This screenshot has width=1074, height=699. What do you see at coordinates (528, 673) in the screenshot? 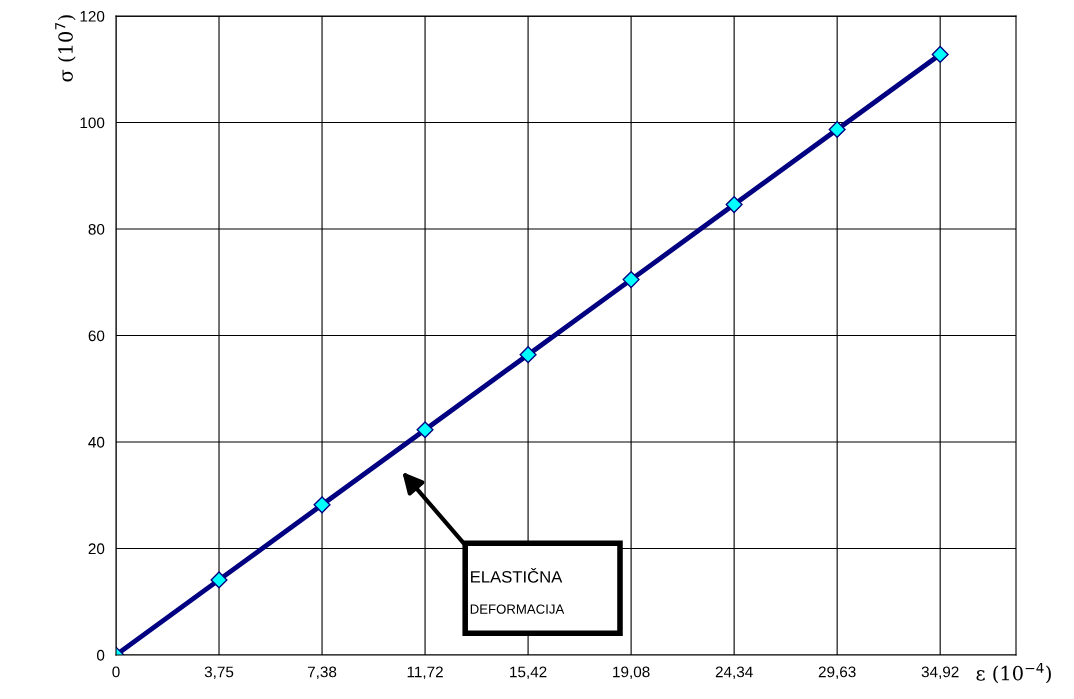
I see `x-tick-label: 15,42` at bounding box center [528, 673].